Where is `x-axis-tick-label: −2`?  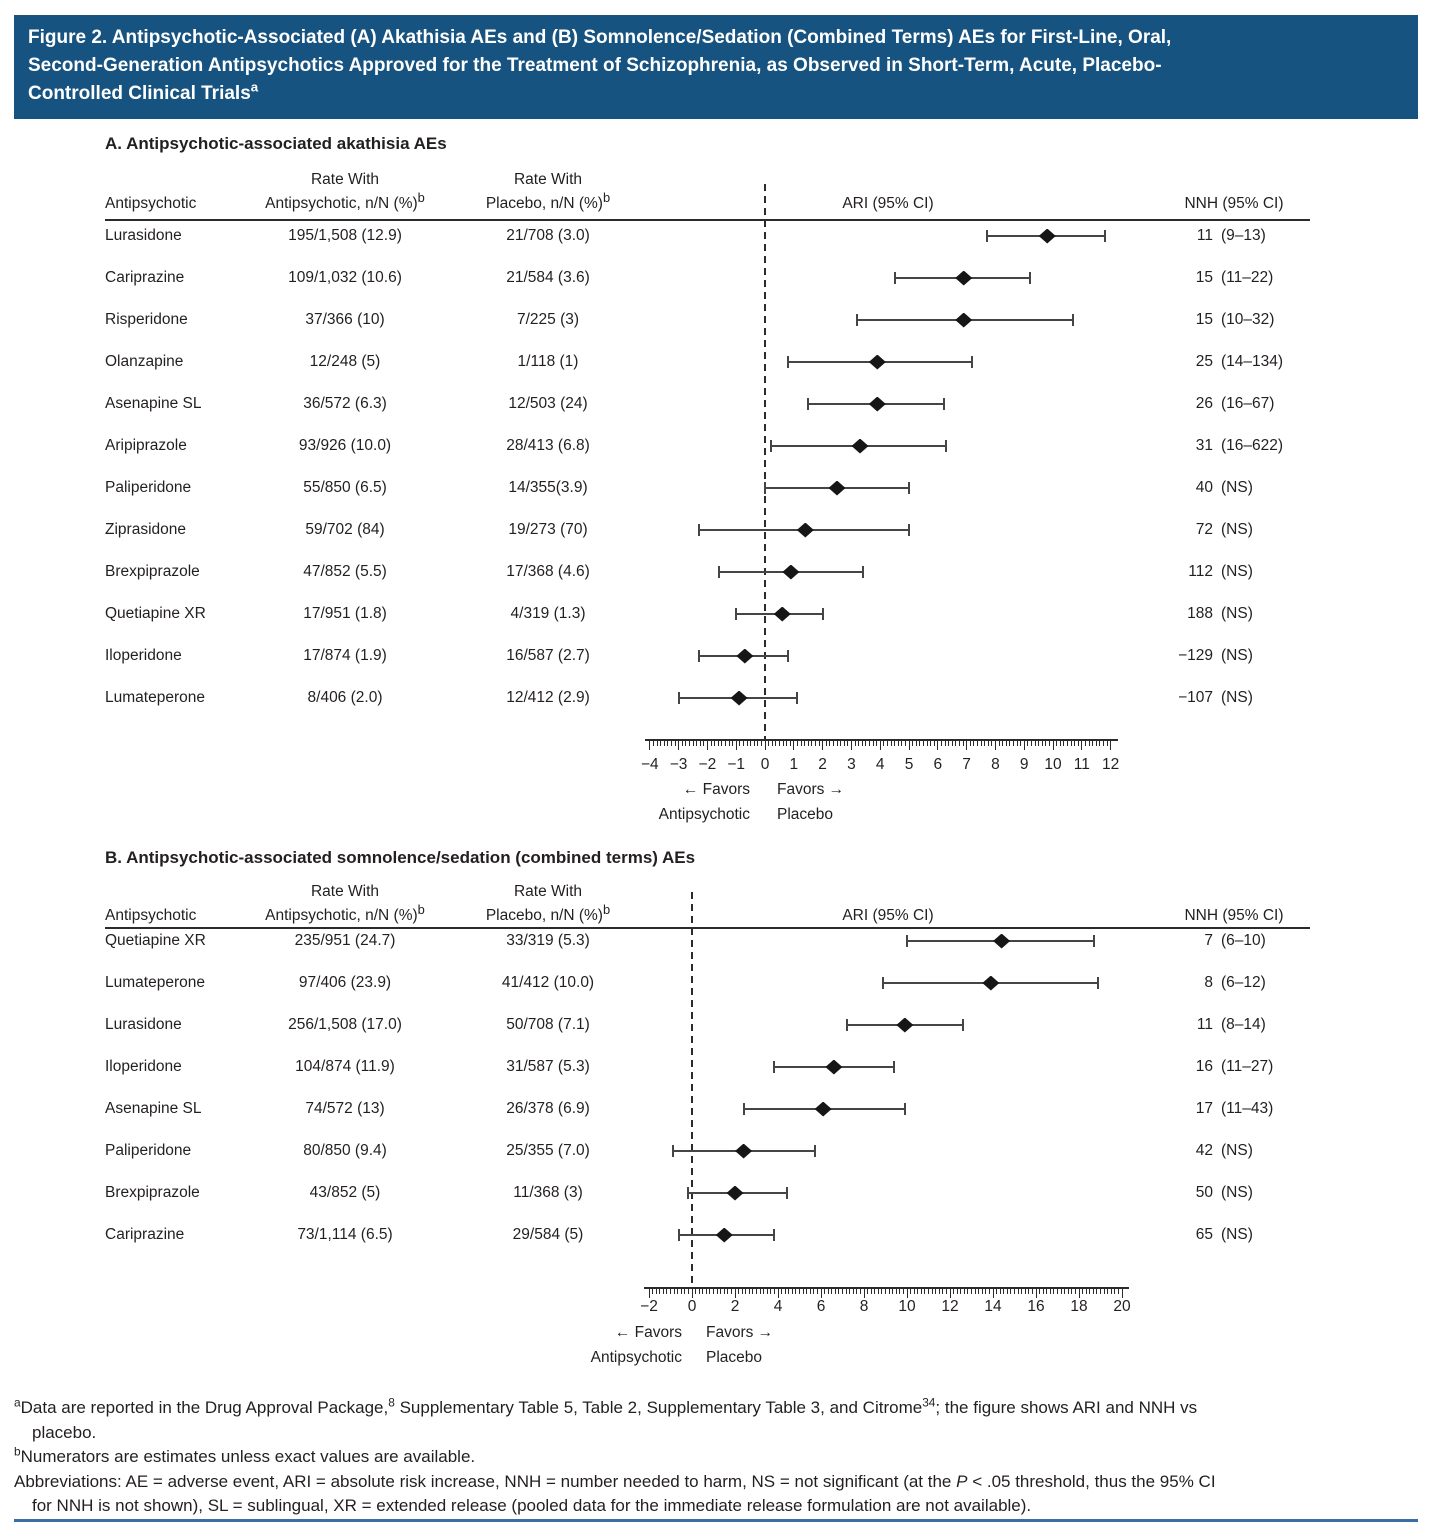
x-axis-tick-label: −2 is located at coordinates (649, 1306).